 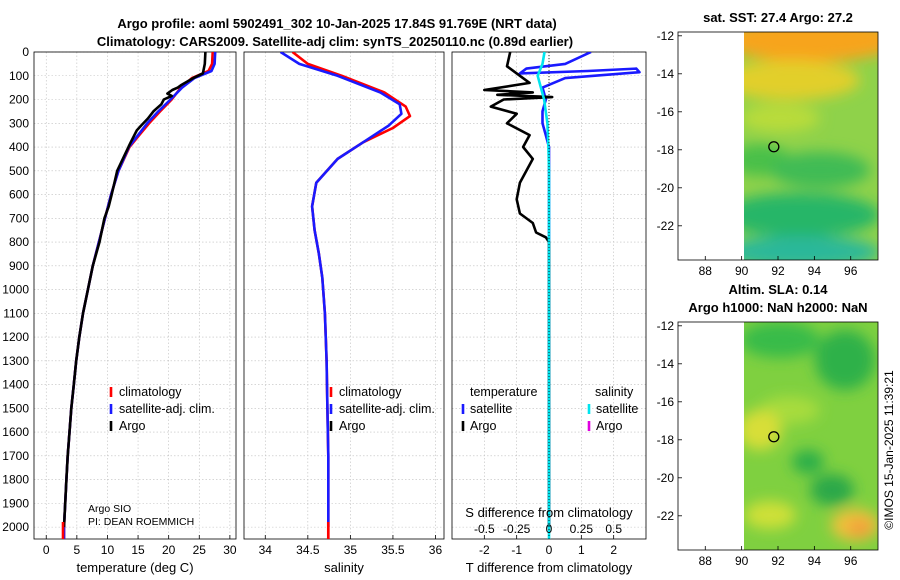 I want to click on salinity-xtick-label: 35.5, so click(x=393, y=550).